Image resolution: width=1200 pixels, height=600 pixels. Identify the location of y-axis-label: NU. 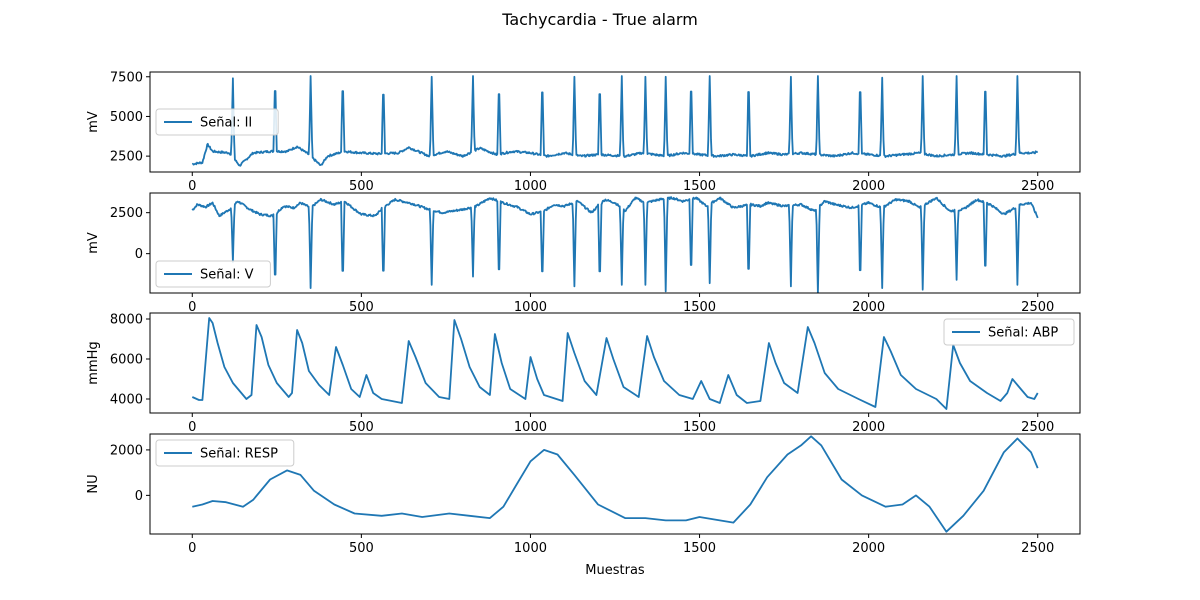
(93, 483).